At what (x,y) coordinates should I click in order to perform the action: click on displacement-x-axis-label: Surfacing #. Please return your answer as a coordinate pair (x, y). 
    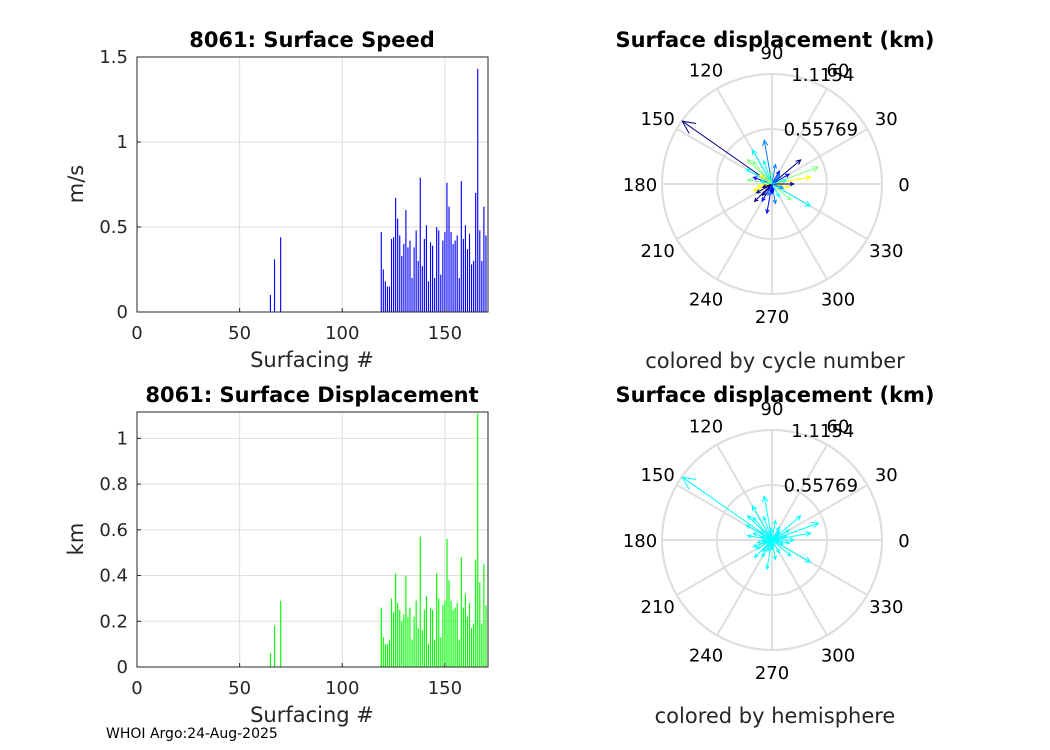
    Looking at the image, I should click on (312, 715).